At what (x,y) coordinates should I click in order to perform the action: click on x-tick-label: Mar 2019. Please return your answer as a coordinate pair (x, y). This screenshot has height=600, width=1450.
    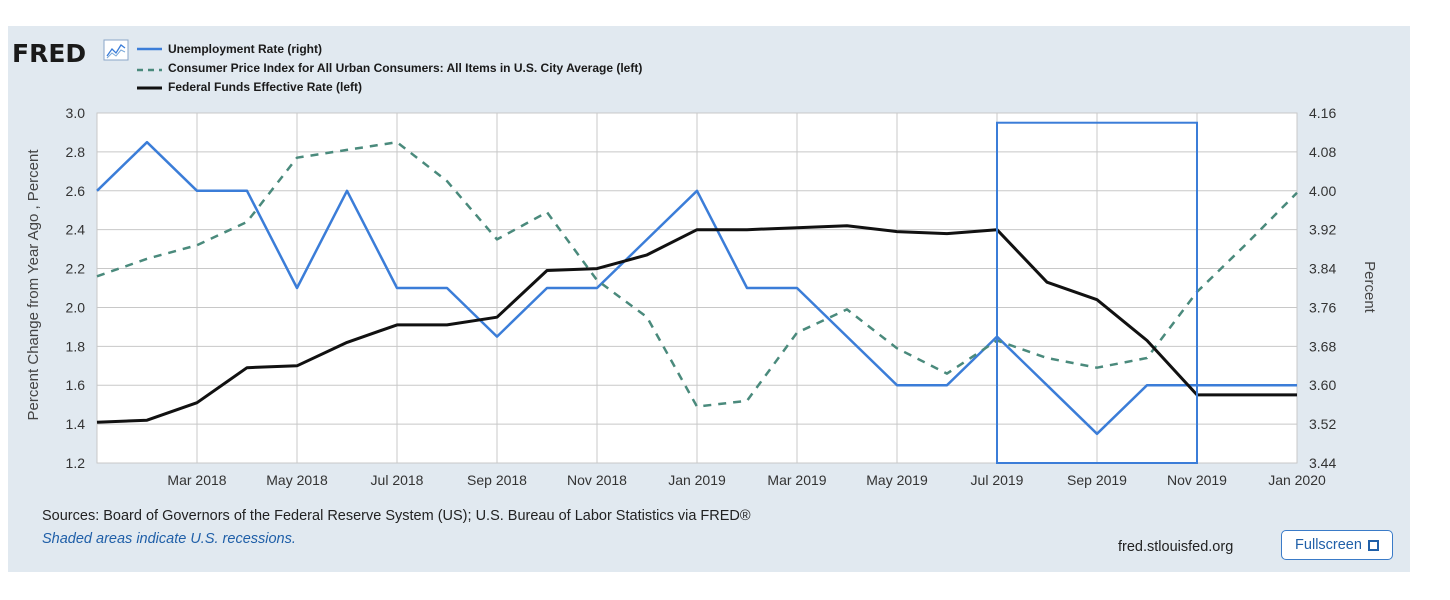
    Looking at the image, I should click on (796, 480).